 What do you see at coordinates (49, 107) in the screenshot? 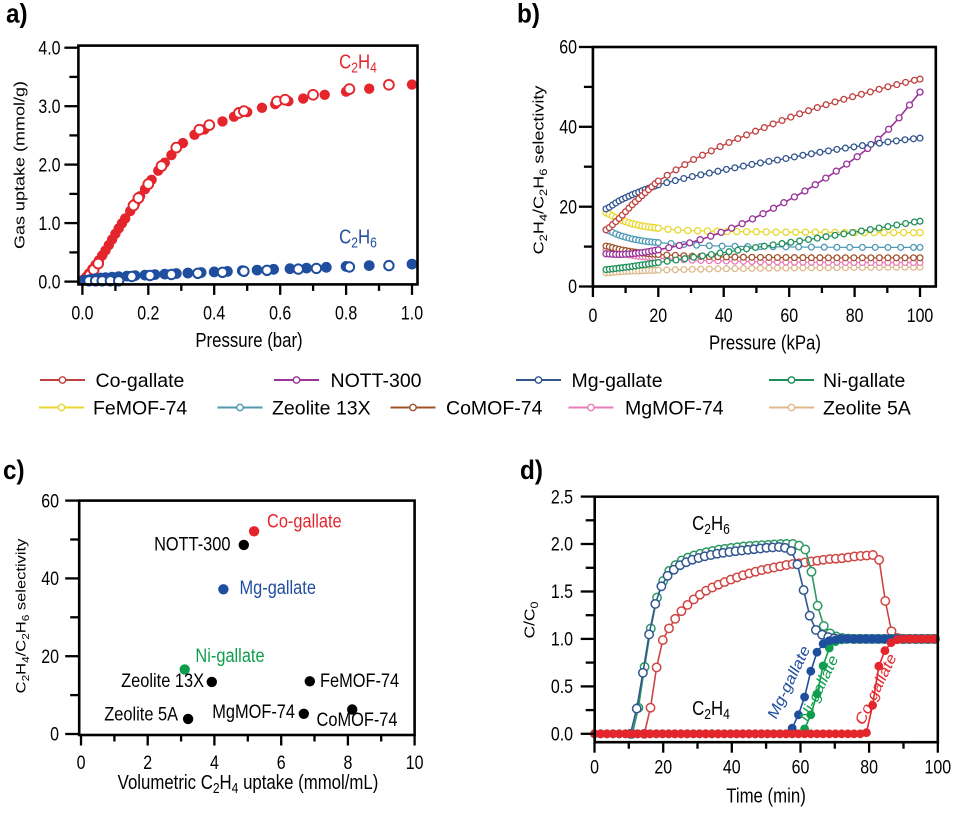
I see `svg-text: 3.0` at bounding box center [49, 107].